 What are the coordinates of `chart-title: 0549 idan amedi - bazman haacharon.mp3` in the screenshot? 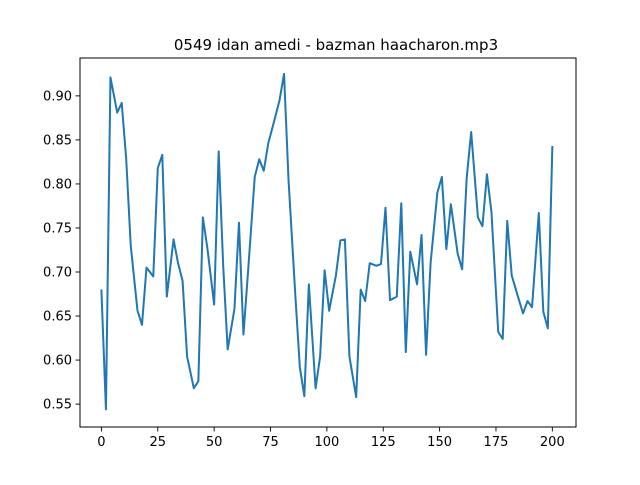 It's located at (336, 45).